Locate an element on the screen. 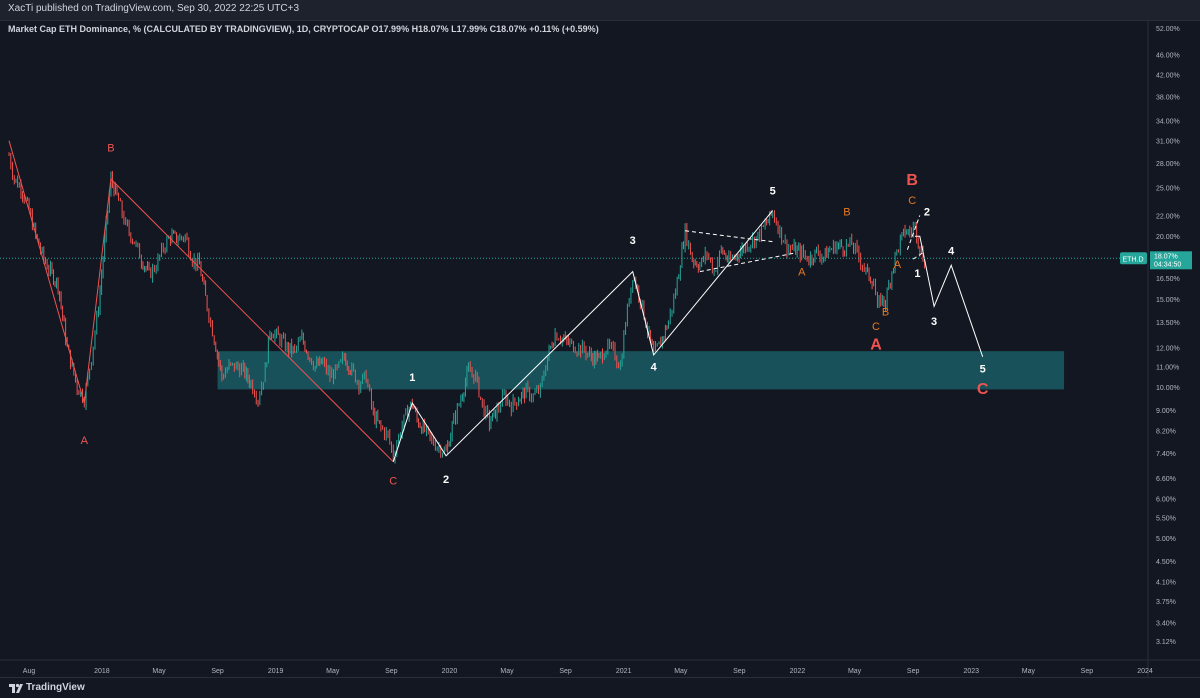 The width and height of the screenshot is (1200, 698). y-tick-label: 31.00% is located at coordinates (1168, 142).